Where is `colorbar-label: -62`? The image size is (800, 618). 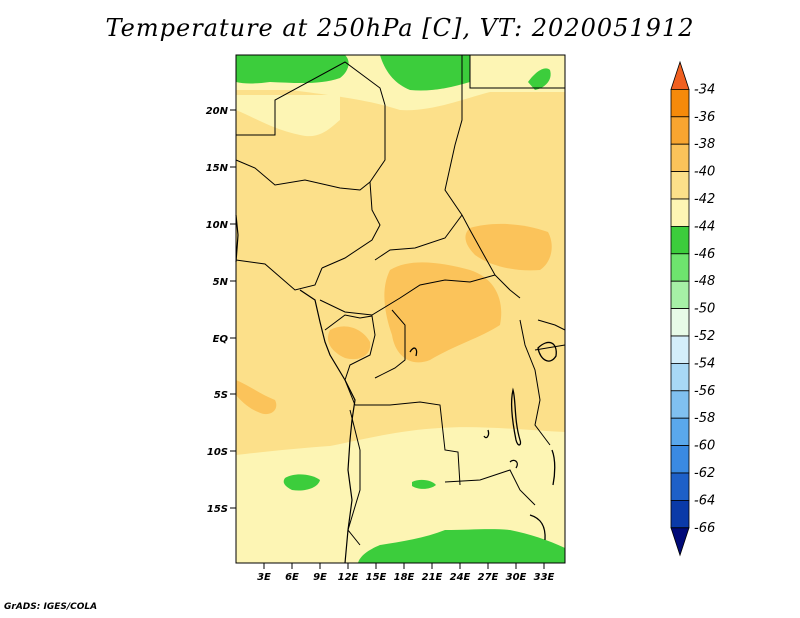
colorbar-label: -62 is located at coordinates (704, 473).